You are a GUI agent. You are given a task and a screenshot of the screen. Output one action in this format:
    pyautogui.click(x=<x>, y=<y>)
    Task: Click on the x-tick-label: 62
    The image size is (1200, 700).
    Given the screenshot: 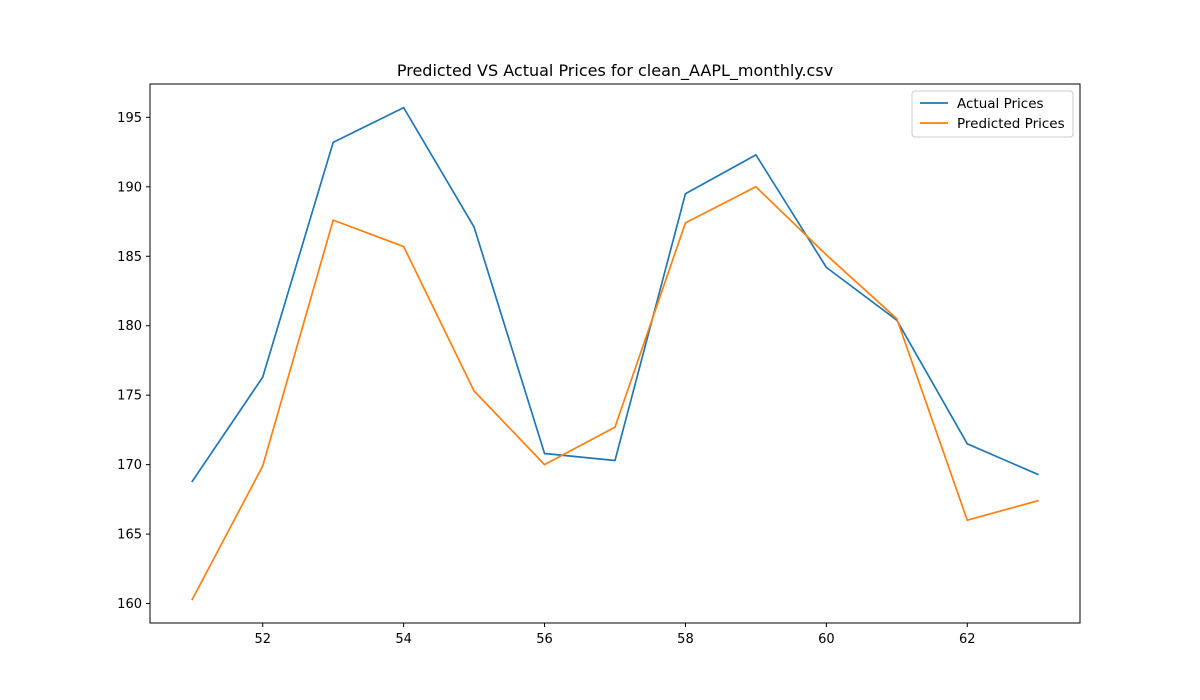 What is the action you would take?
    pyautogui.click(x=967, y=639)
    